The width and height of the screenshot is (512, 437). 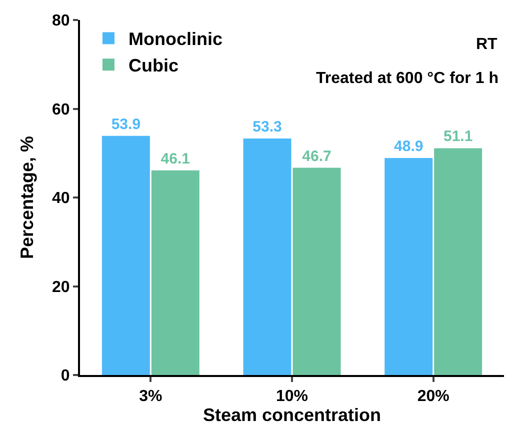 What do you see at coordinates (153, 66) in the screenshot?
I see `legend-label: Cubic` at bounding box center [153, 66].